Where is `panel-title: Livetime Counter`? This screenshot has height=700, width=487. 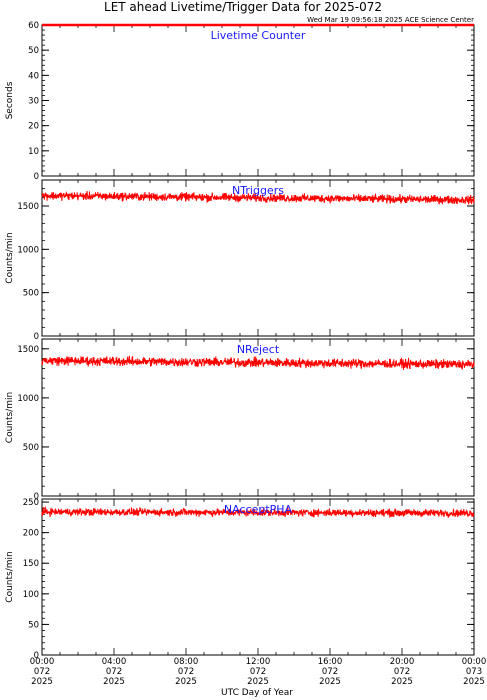
panel-title: Livetime Counter is located at coordinates (258, 35).